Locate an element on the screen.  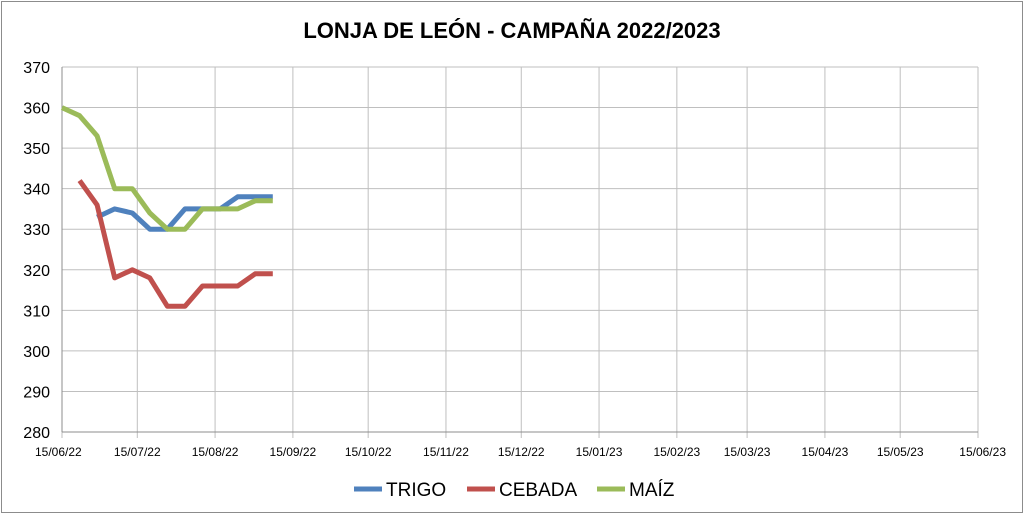
y-tick-label: 290 is located at coordinates (36, 392).